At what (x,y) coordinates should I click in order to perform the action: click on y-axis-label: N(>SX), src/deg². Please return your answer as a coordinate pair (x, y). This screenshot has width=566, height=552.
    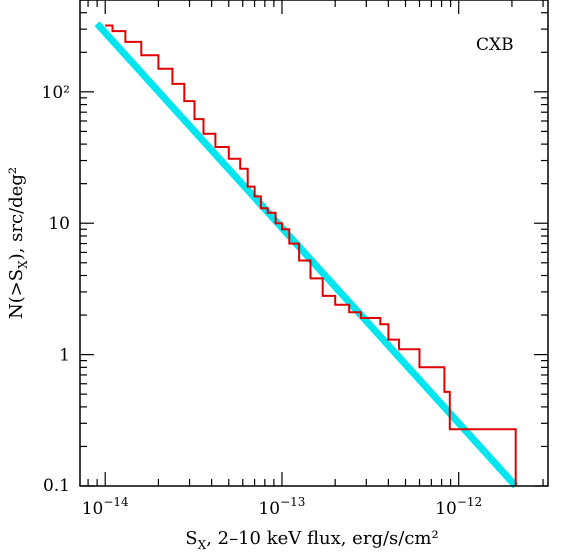
    Looking at the image, I should click on (18, 243).